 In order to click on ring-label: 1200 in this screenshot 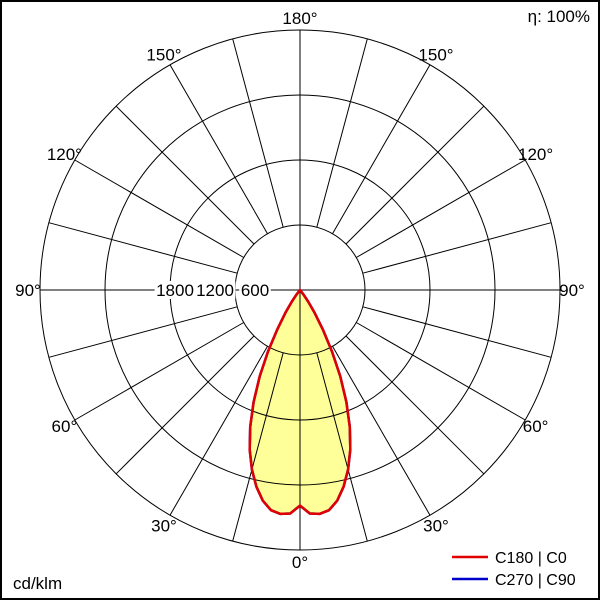, I will do `click(215, 290)`.